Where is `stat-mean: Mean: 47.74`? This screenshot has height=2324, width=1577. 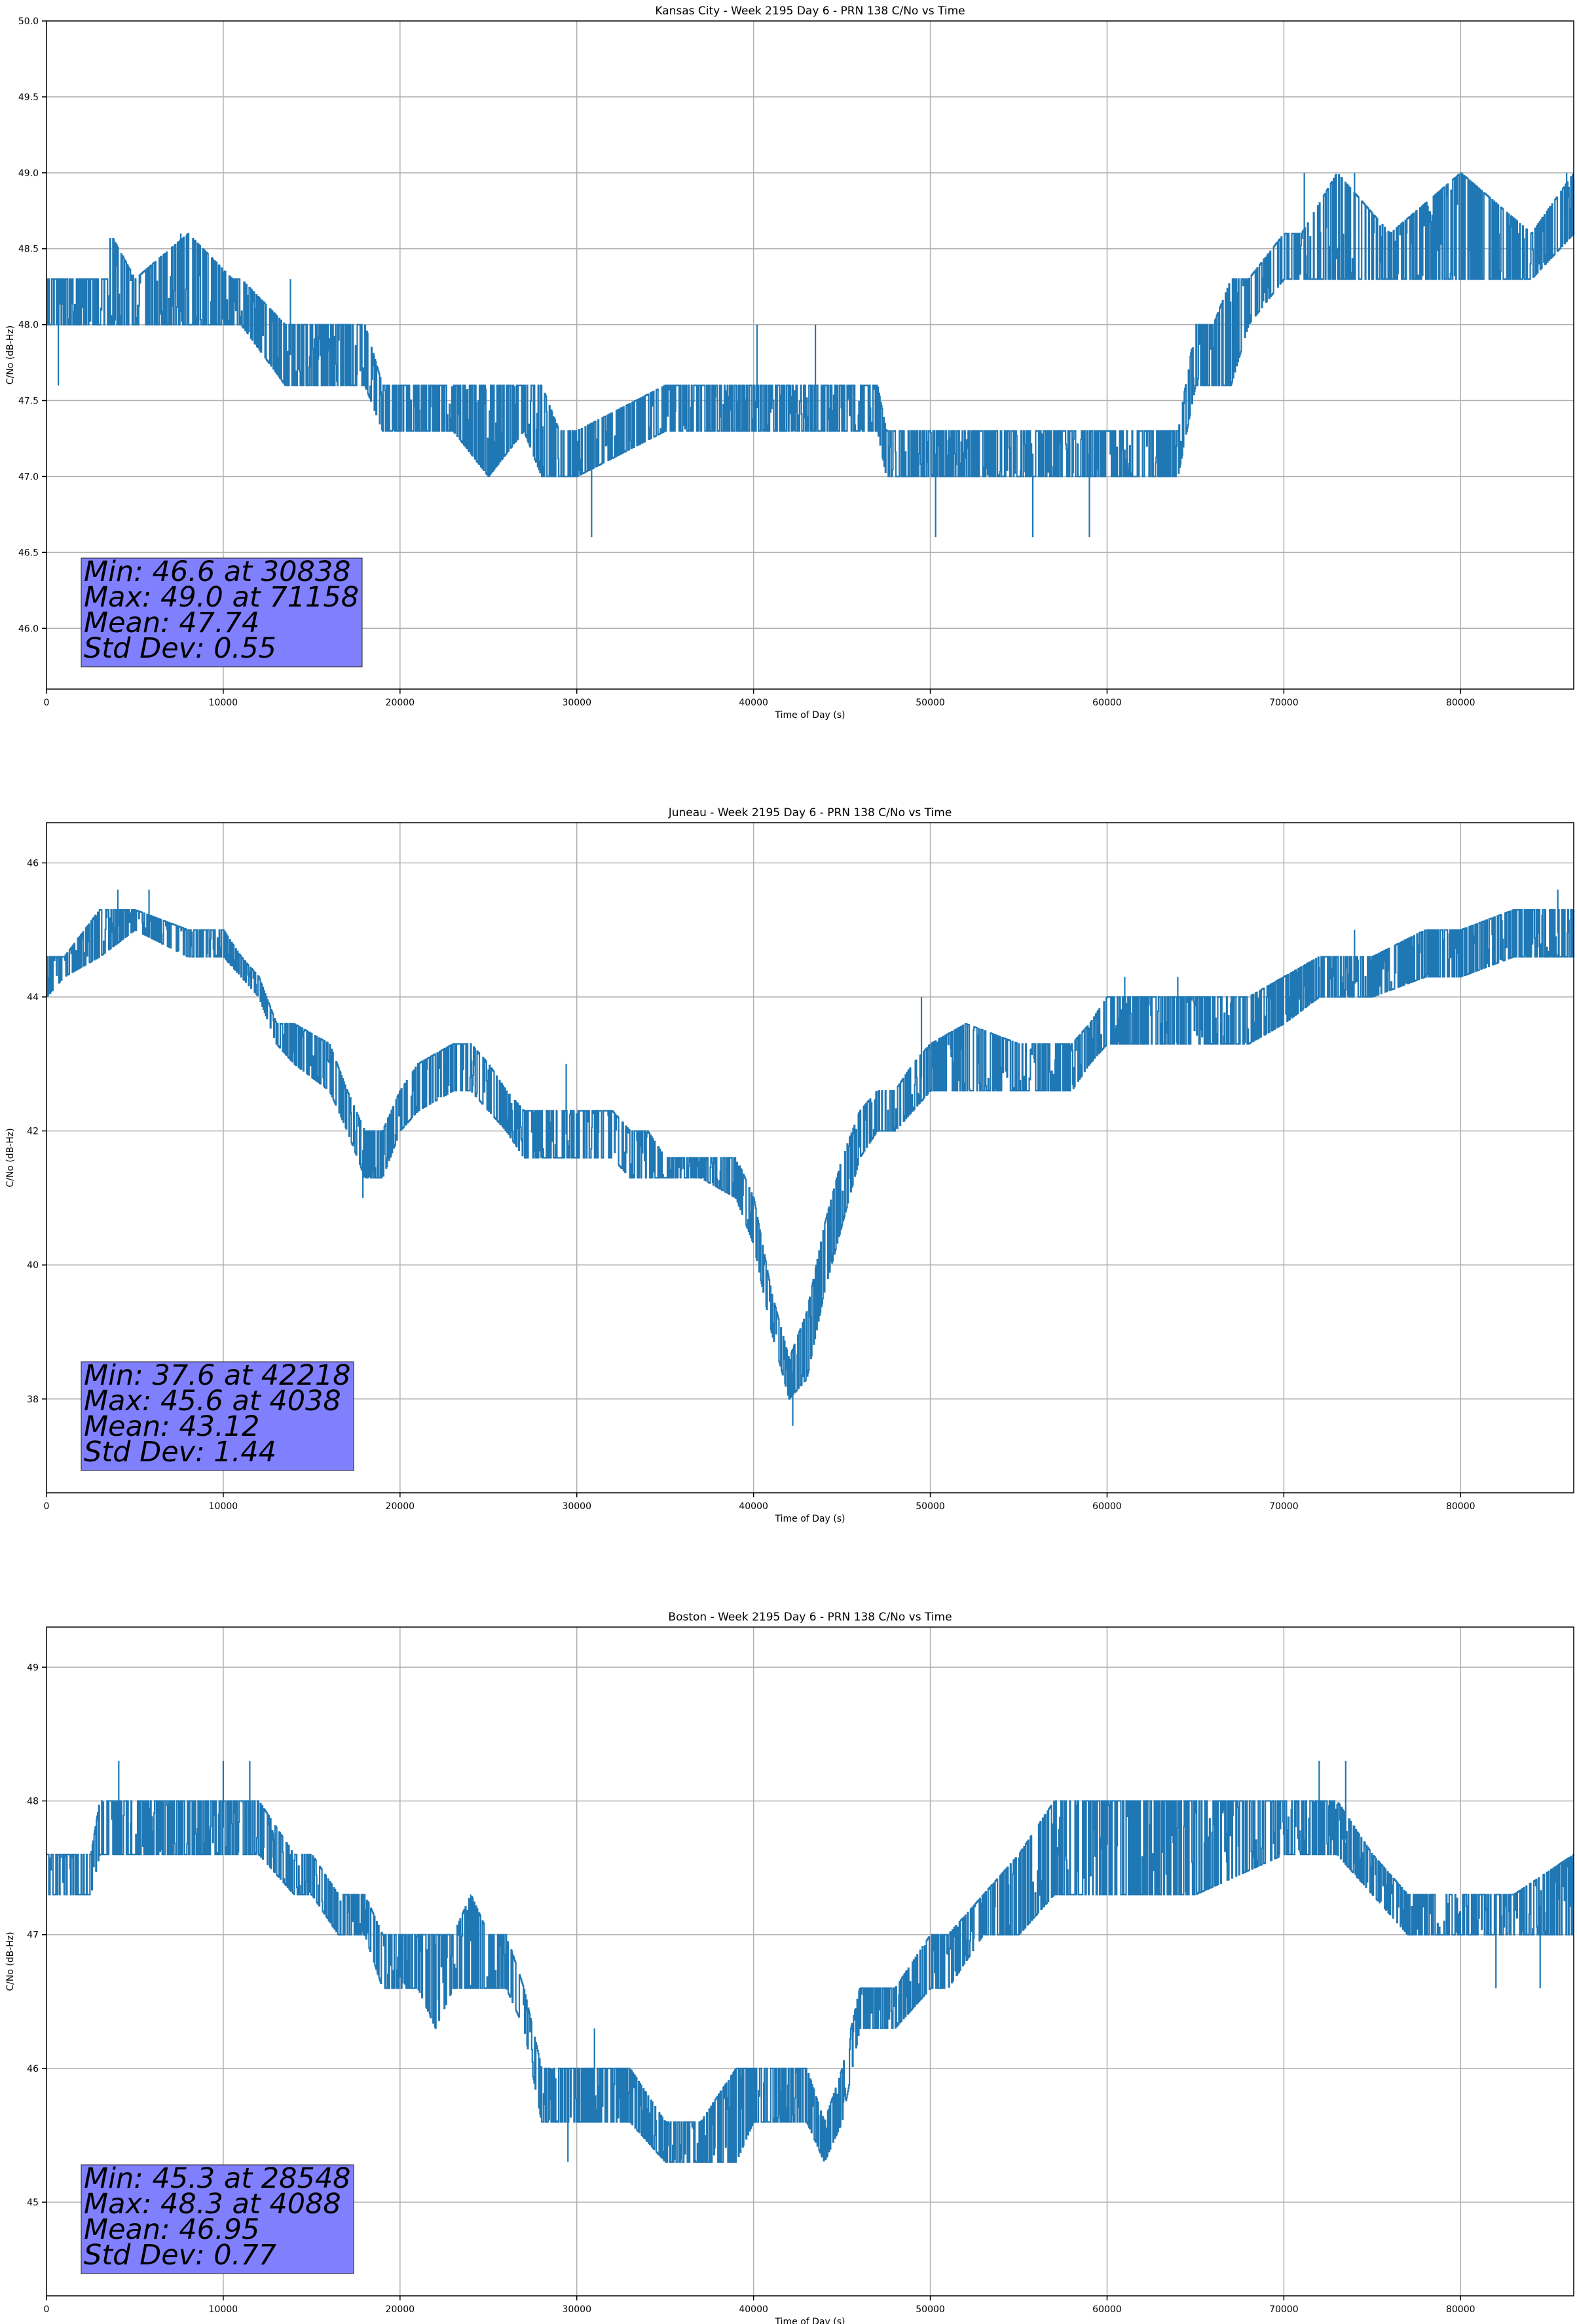 stat-mean: Mean: 47.74 is located at coordinates (171, 623).